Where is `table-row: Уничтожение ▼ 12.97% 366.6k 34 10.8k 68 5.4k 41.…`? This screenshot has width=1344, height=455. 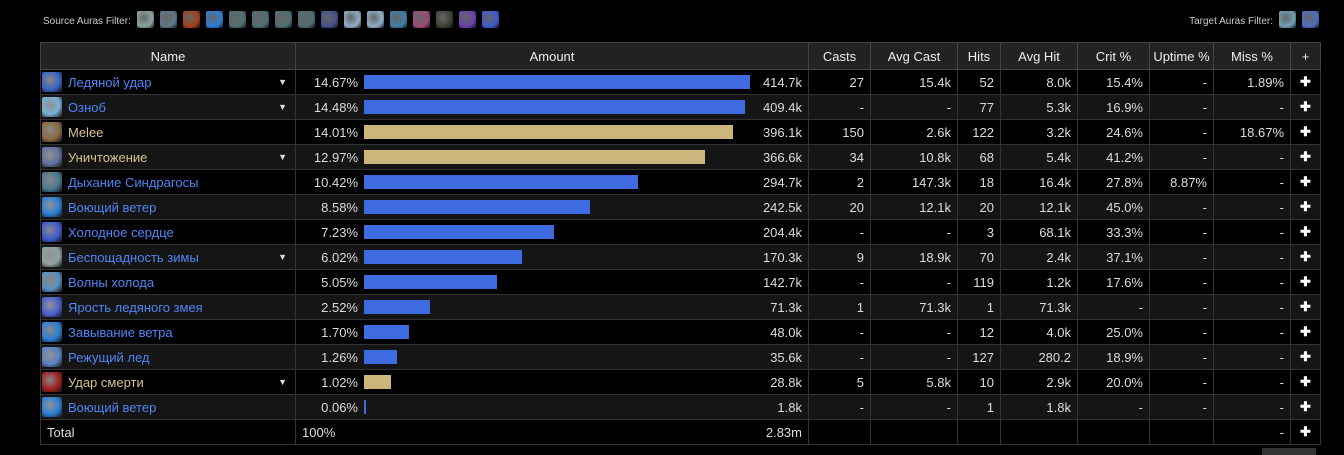 table-row: Уничтожение ▼ 12.97% 366.6k 34 10.8k 68 5.4k 41.… is located at coordinates (680, 157).